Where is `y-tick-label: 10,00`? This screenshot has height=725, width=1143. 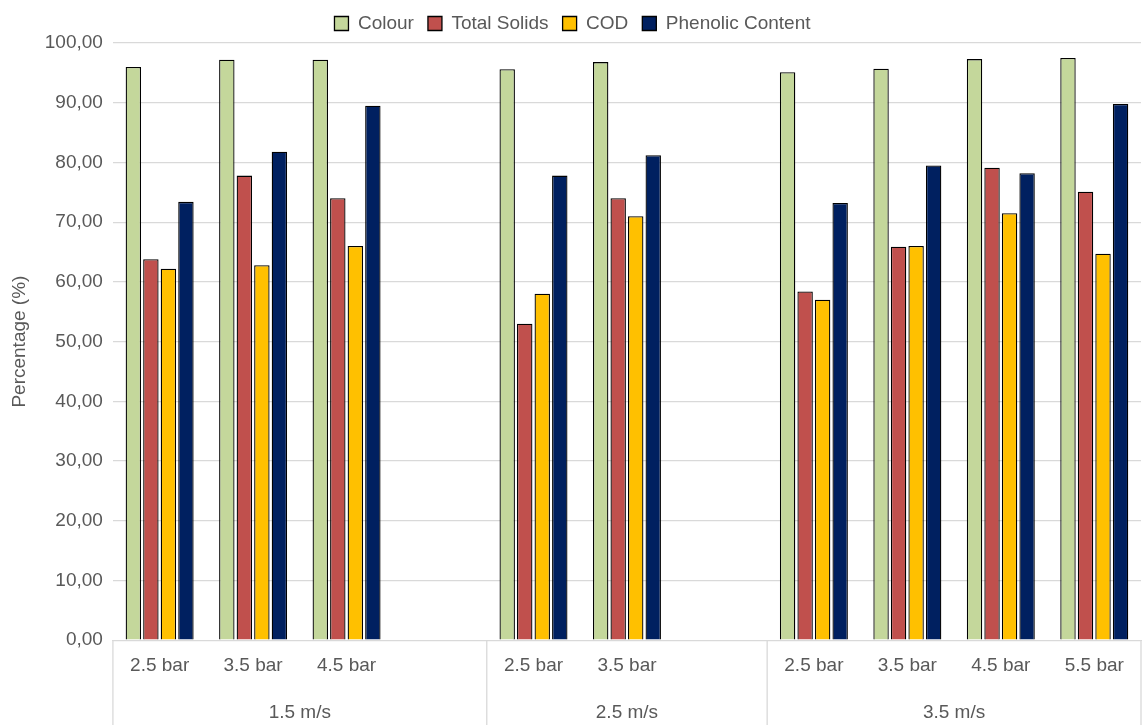
y-tick-label: 10,00 is located at coordinates (79, 579).